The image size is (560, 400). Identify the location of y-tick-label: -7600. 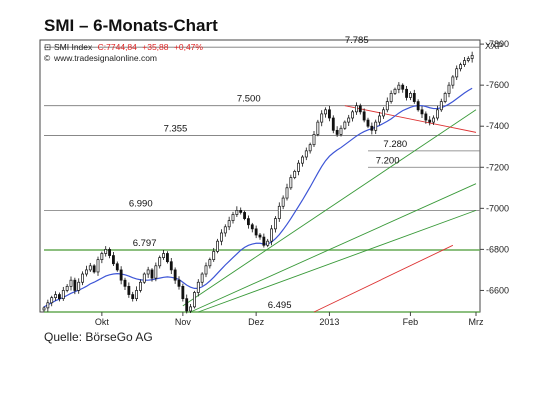
(497, 85).